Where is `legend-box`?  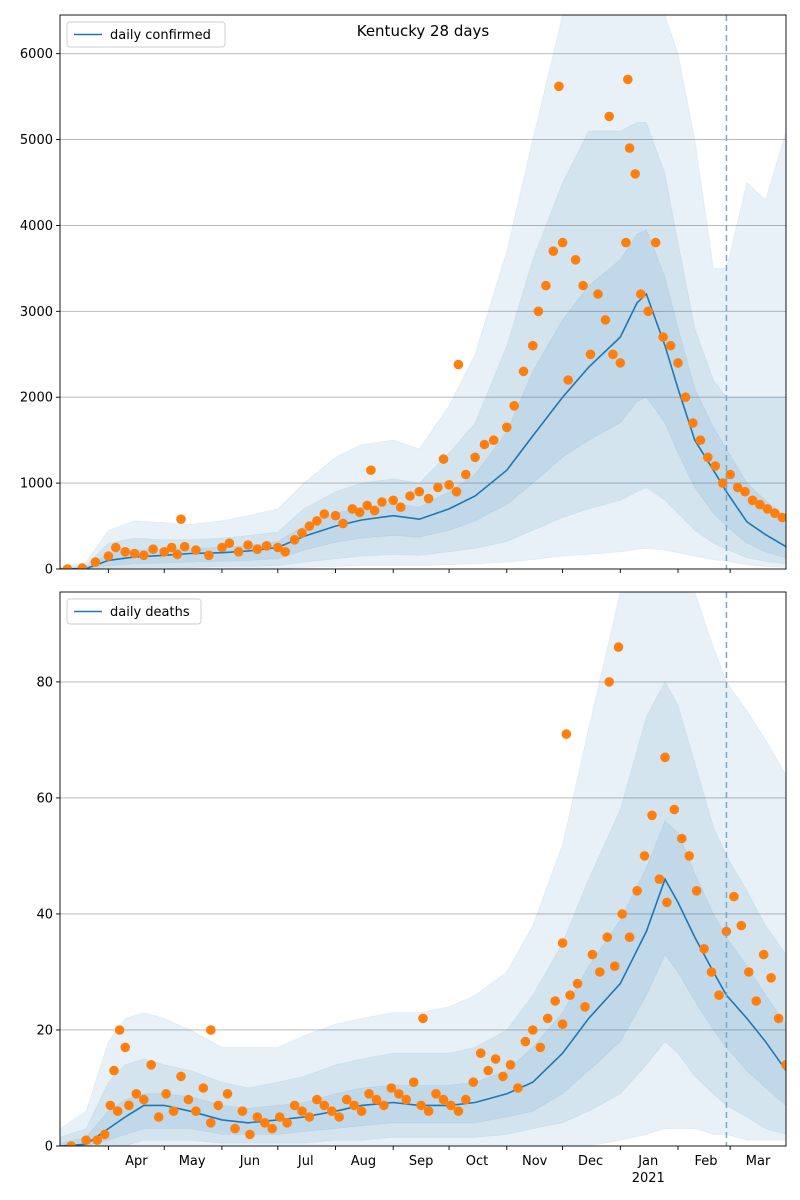 legend-box is located at coordinates (146, 34).